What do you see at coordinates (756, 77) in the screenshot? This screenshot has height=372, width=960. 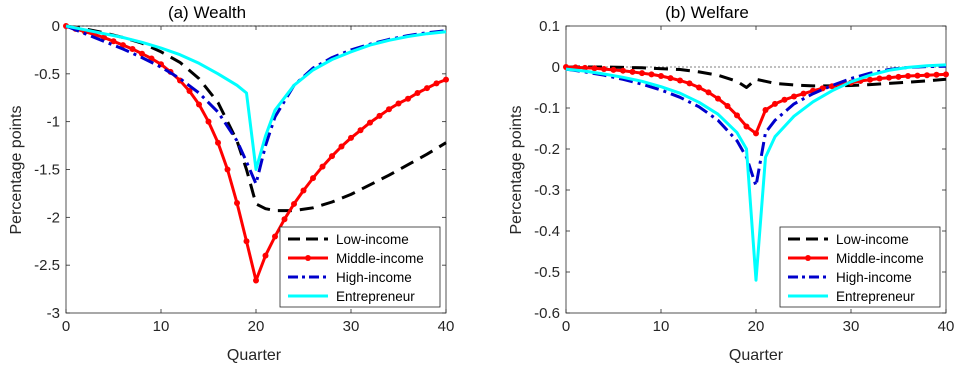 I see `series-line-low-income` at bounding box center [756, 77].